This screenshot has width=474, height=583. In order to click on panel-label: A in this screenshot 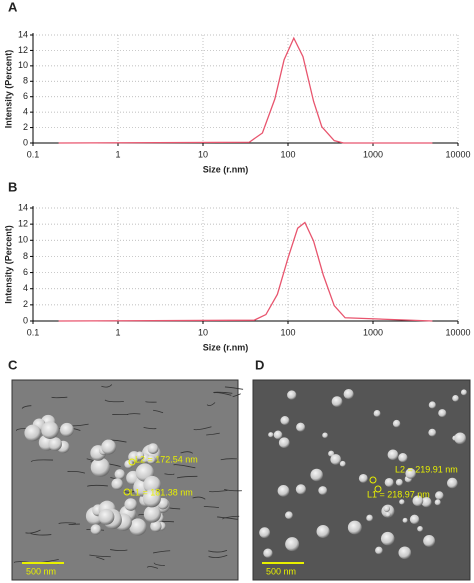, I will do `click(13, 7)`.